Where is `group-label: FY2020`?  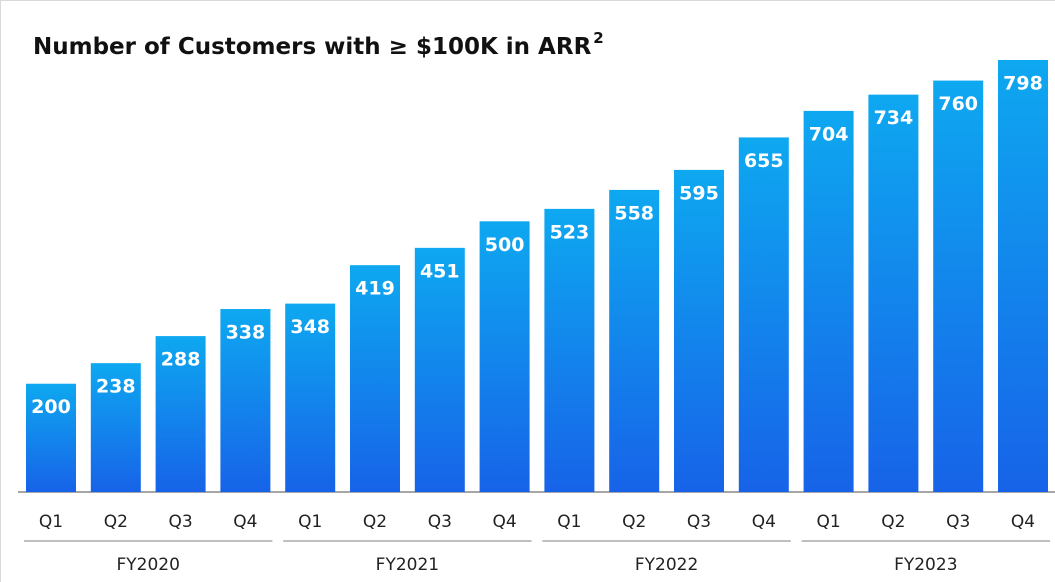
group-label: FY2020 is located at coordinates (147, 565).